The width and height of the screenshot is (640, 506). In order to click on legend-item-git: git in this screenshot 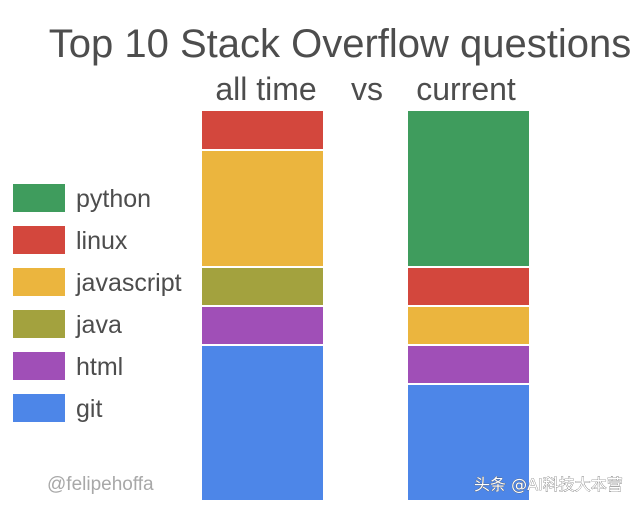, I will do `click(57, 408)`.